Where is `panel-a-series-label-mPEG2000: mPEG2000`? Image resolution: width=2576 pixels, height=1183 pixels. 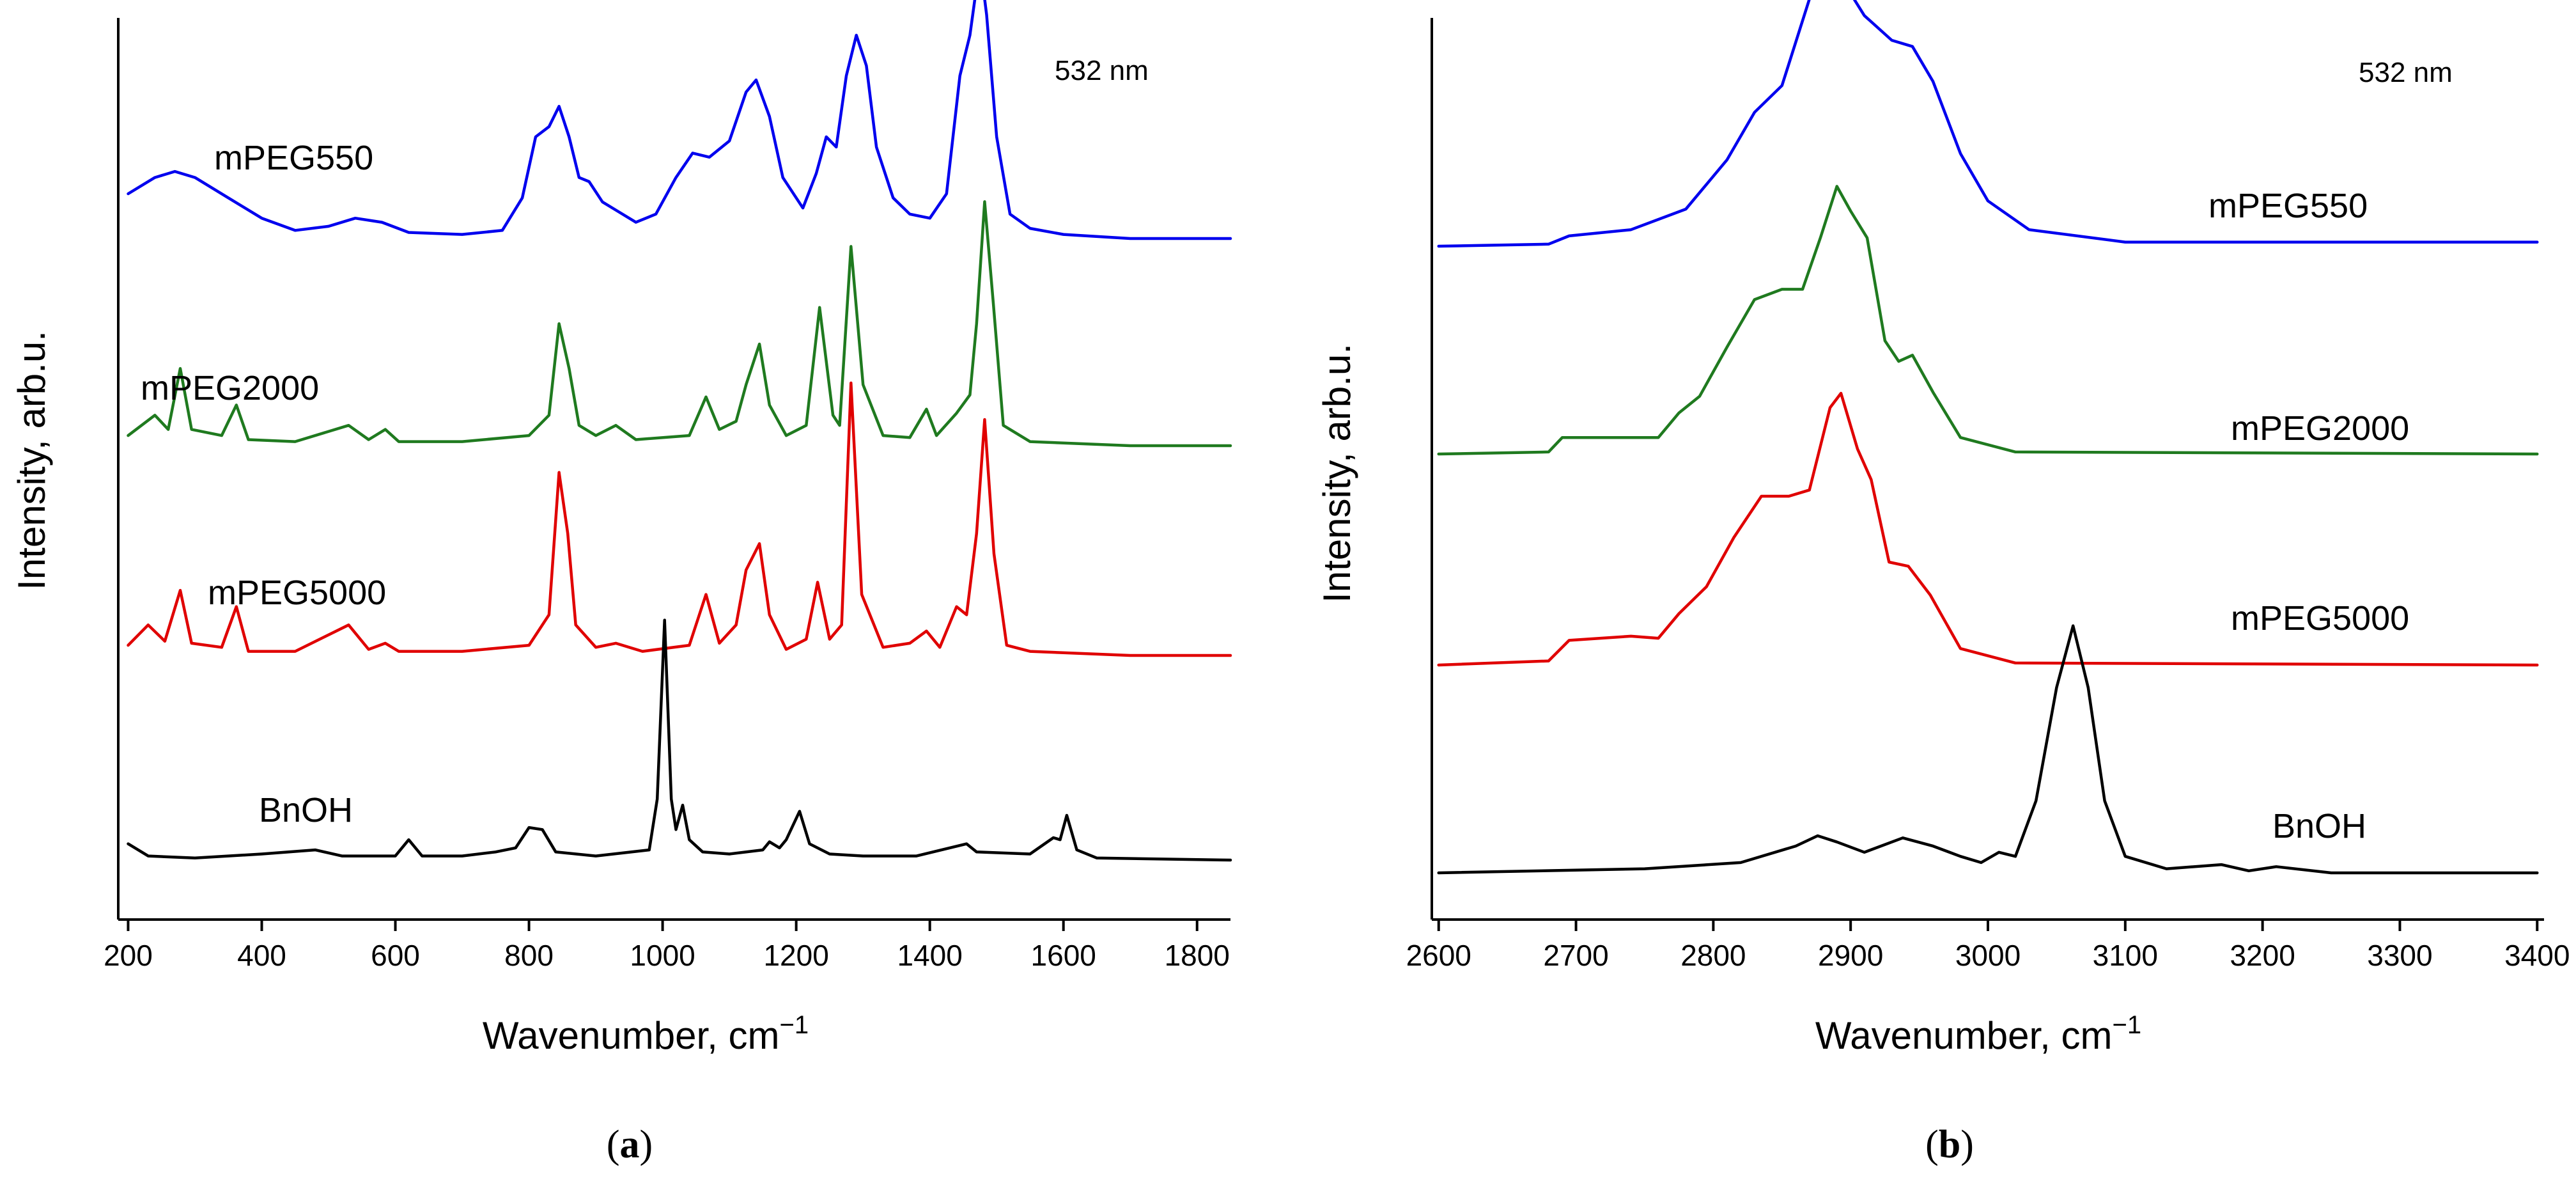 panel-a-series-label-mPEG2000: mPEG2000 is located at coordinates (230, 388).